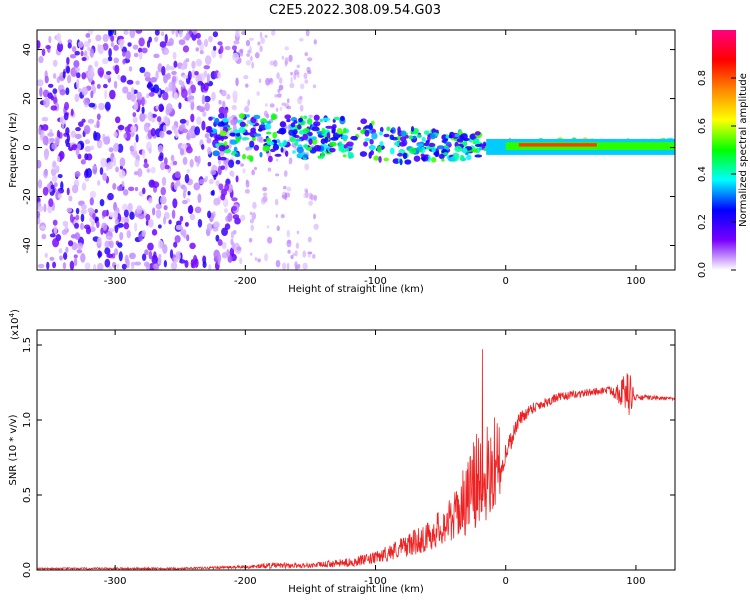 This screenshot has height=604, width=750. I want to click on colorbar-tick-label: 0.4, so click(702, 174).